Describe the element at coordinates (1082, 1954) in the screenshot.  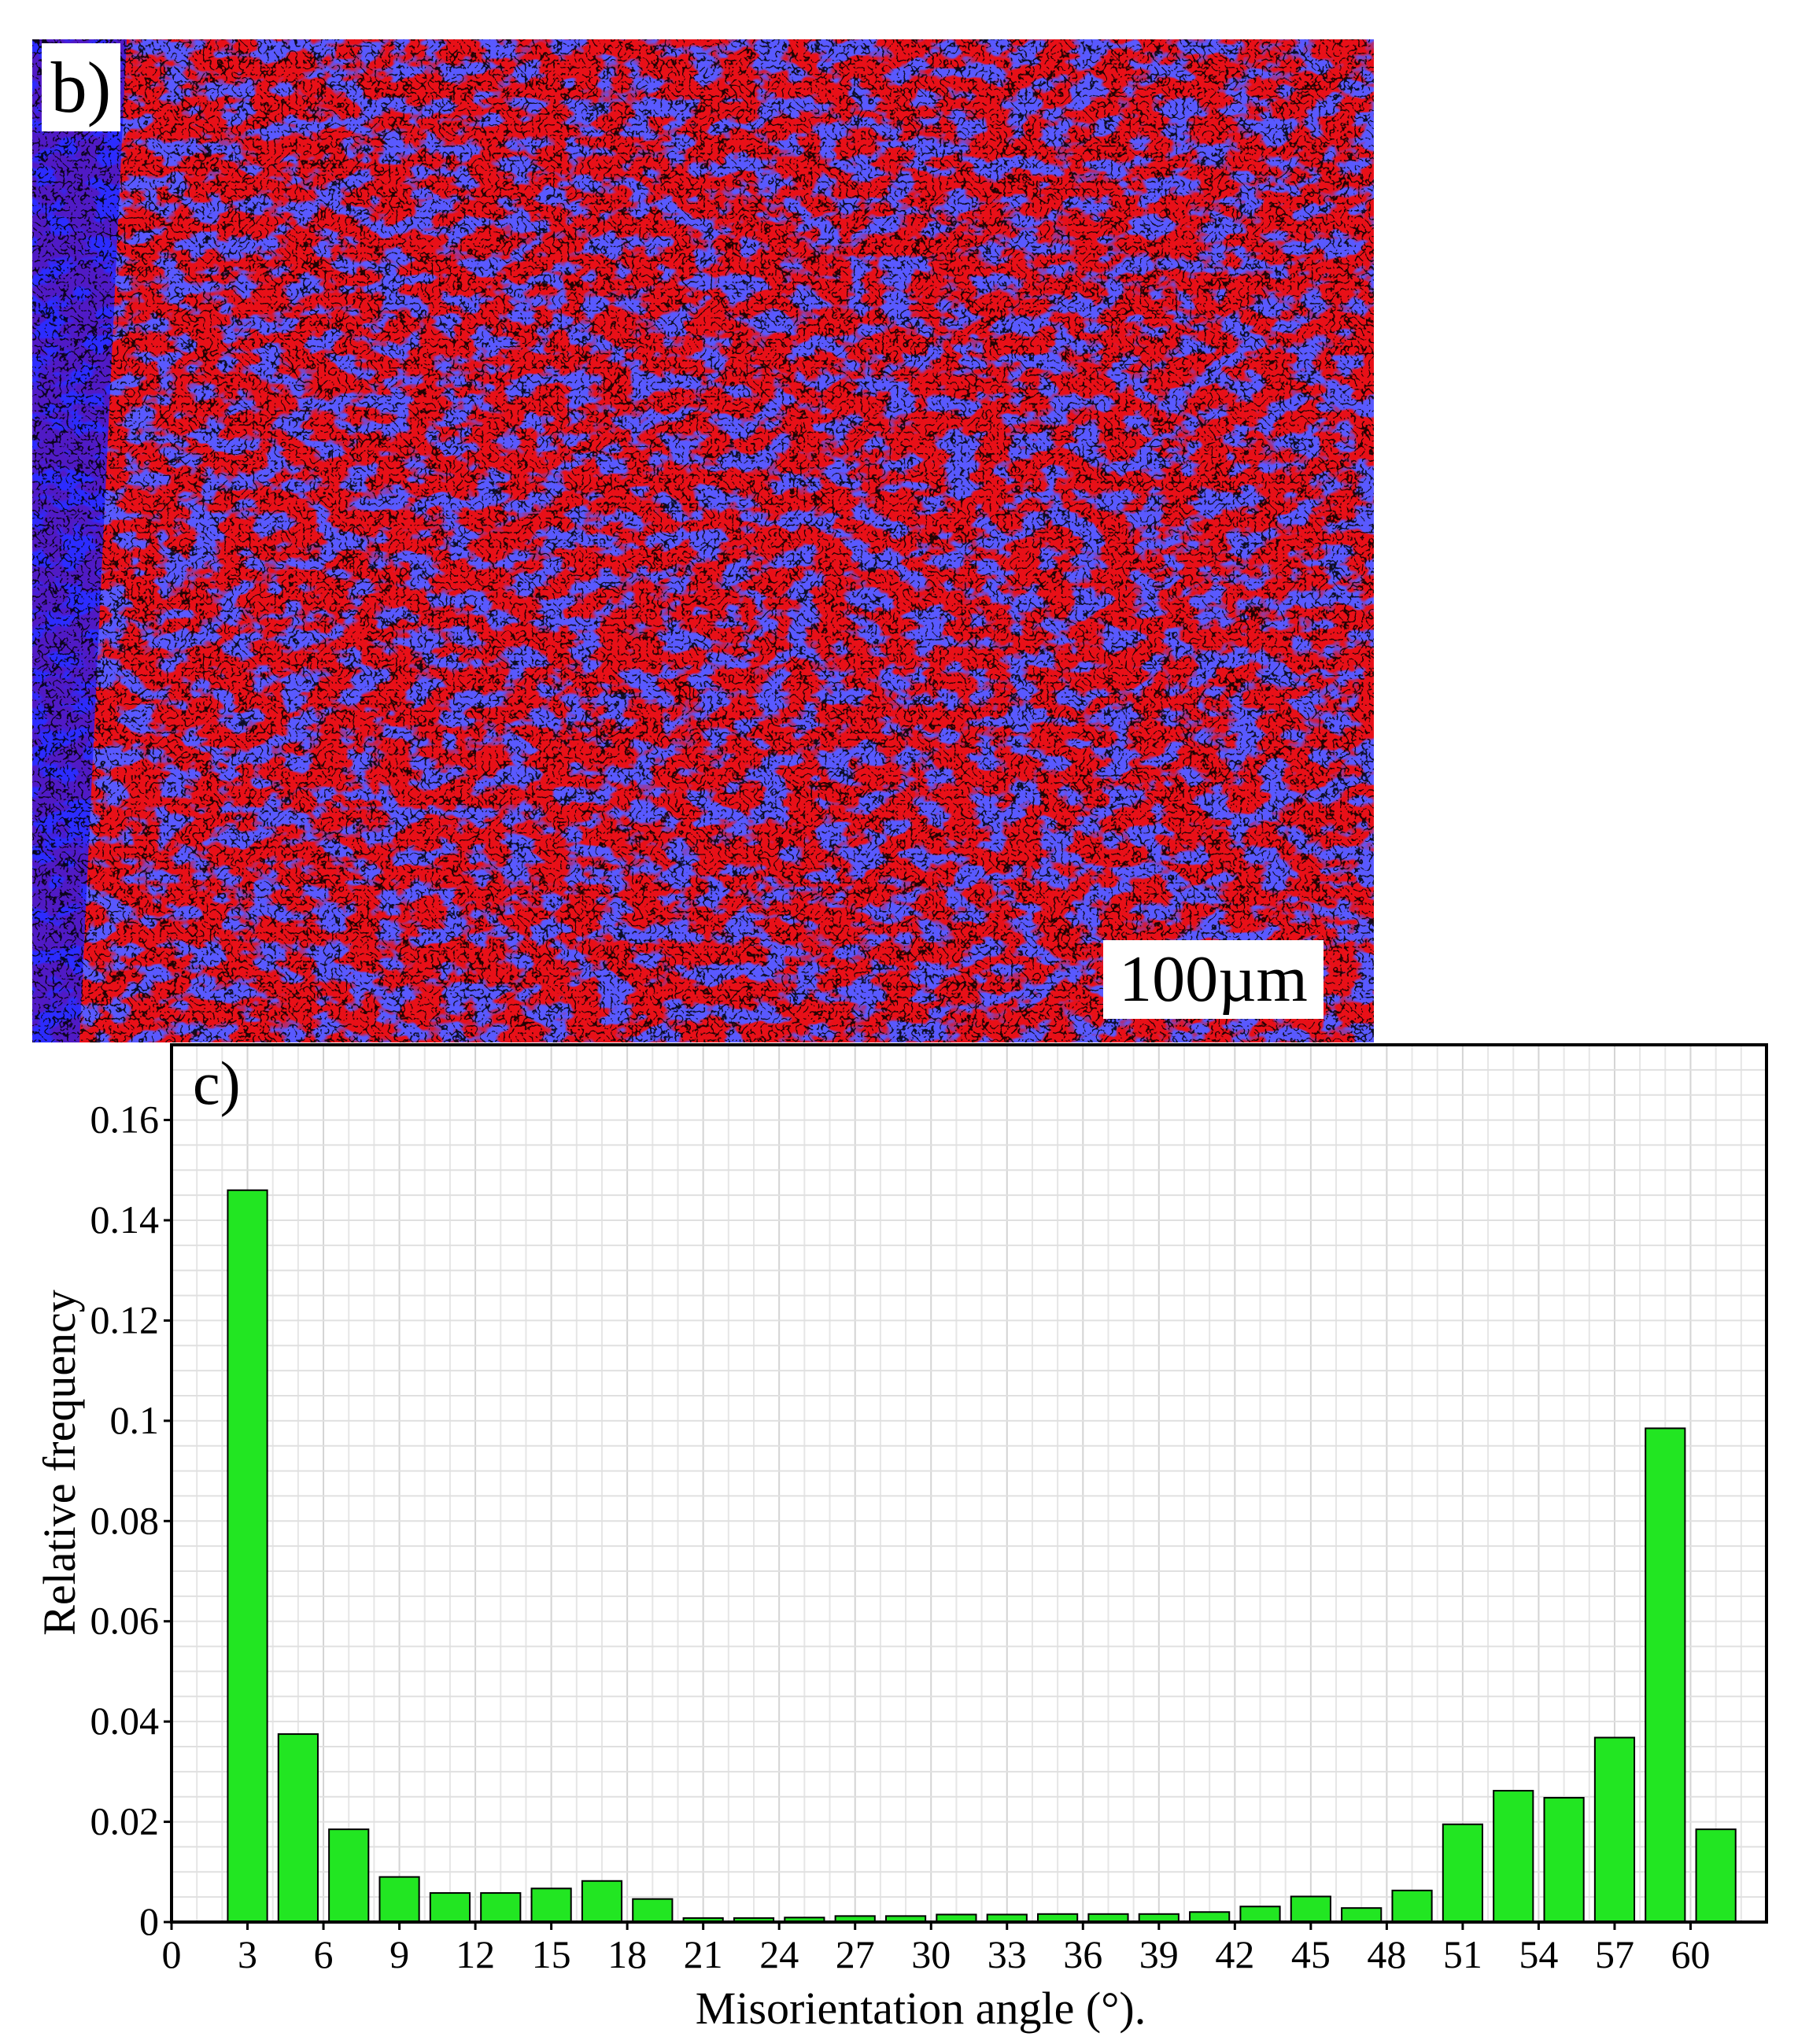
I see `x-tick-label: 36` at that location.